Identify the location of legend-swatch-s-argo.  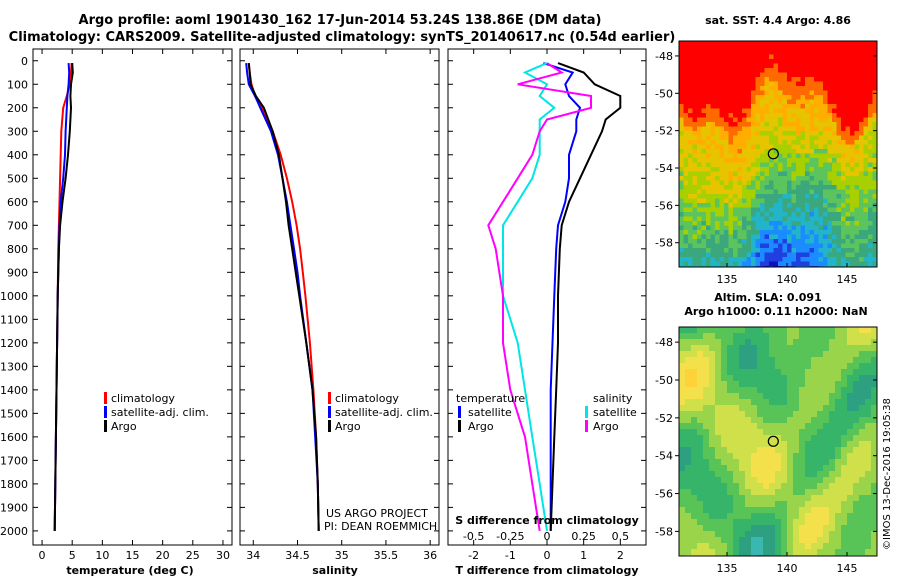
(586, 426).